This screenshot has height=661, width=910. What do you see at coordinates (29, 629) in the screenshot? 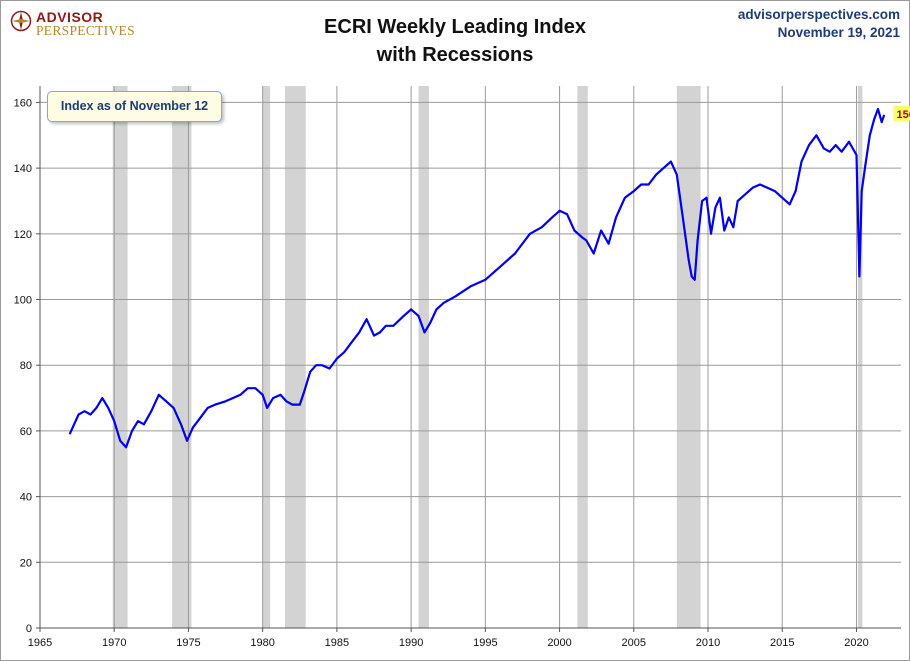
I see `y-tick-label: 0` at bounding box center [29, 629].